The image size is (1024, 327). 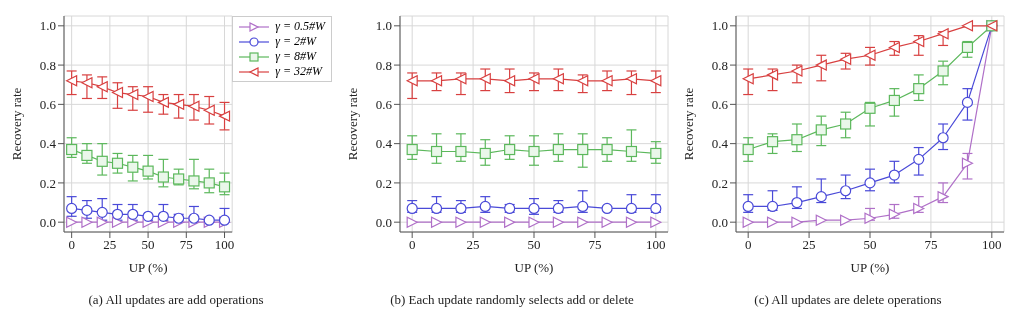 I want to click on legend-label: γ = 0.5#W, so click(x=300, y=26).